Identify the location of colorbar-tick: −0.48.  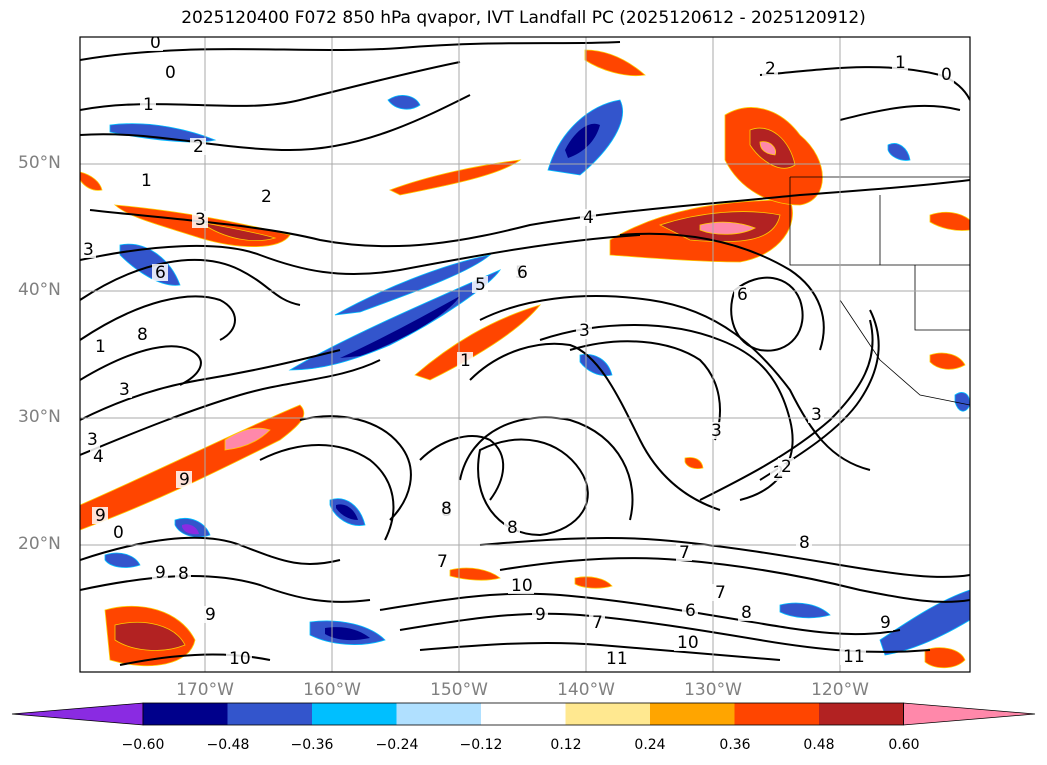
(228, 745).